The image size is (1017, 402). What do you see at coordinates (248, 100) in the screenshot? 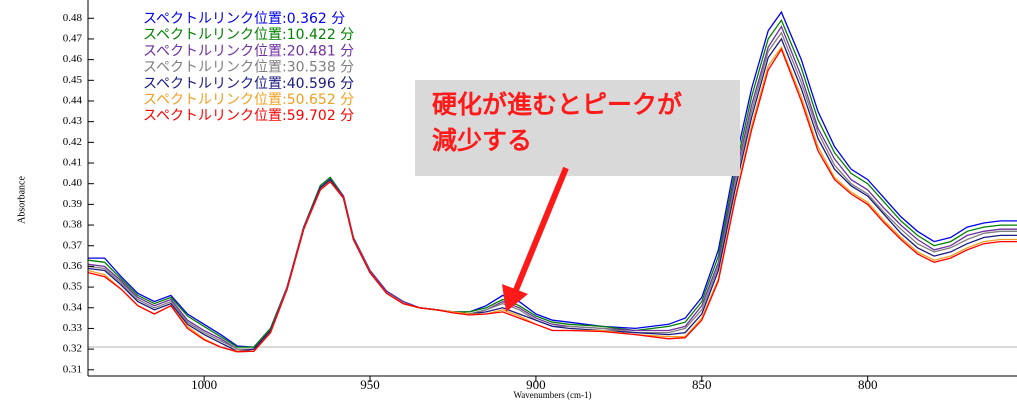
I see `legend-entry: スペクトルリンク位置:50.652 分` at bounding box center [248, 100].